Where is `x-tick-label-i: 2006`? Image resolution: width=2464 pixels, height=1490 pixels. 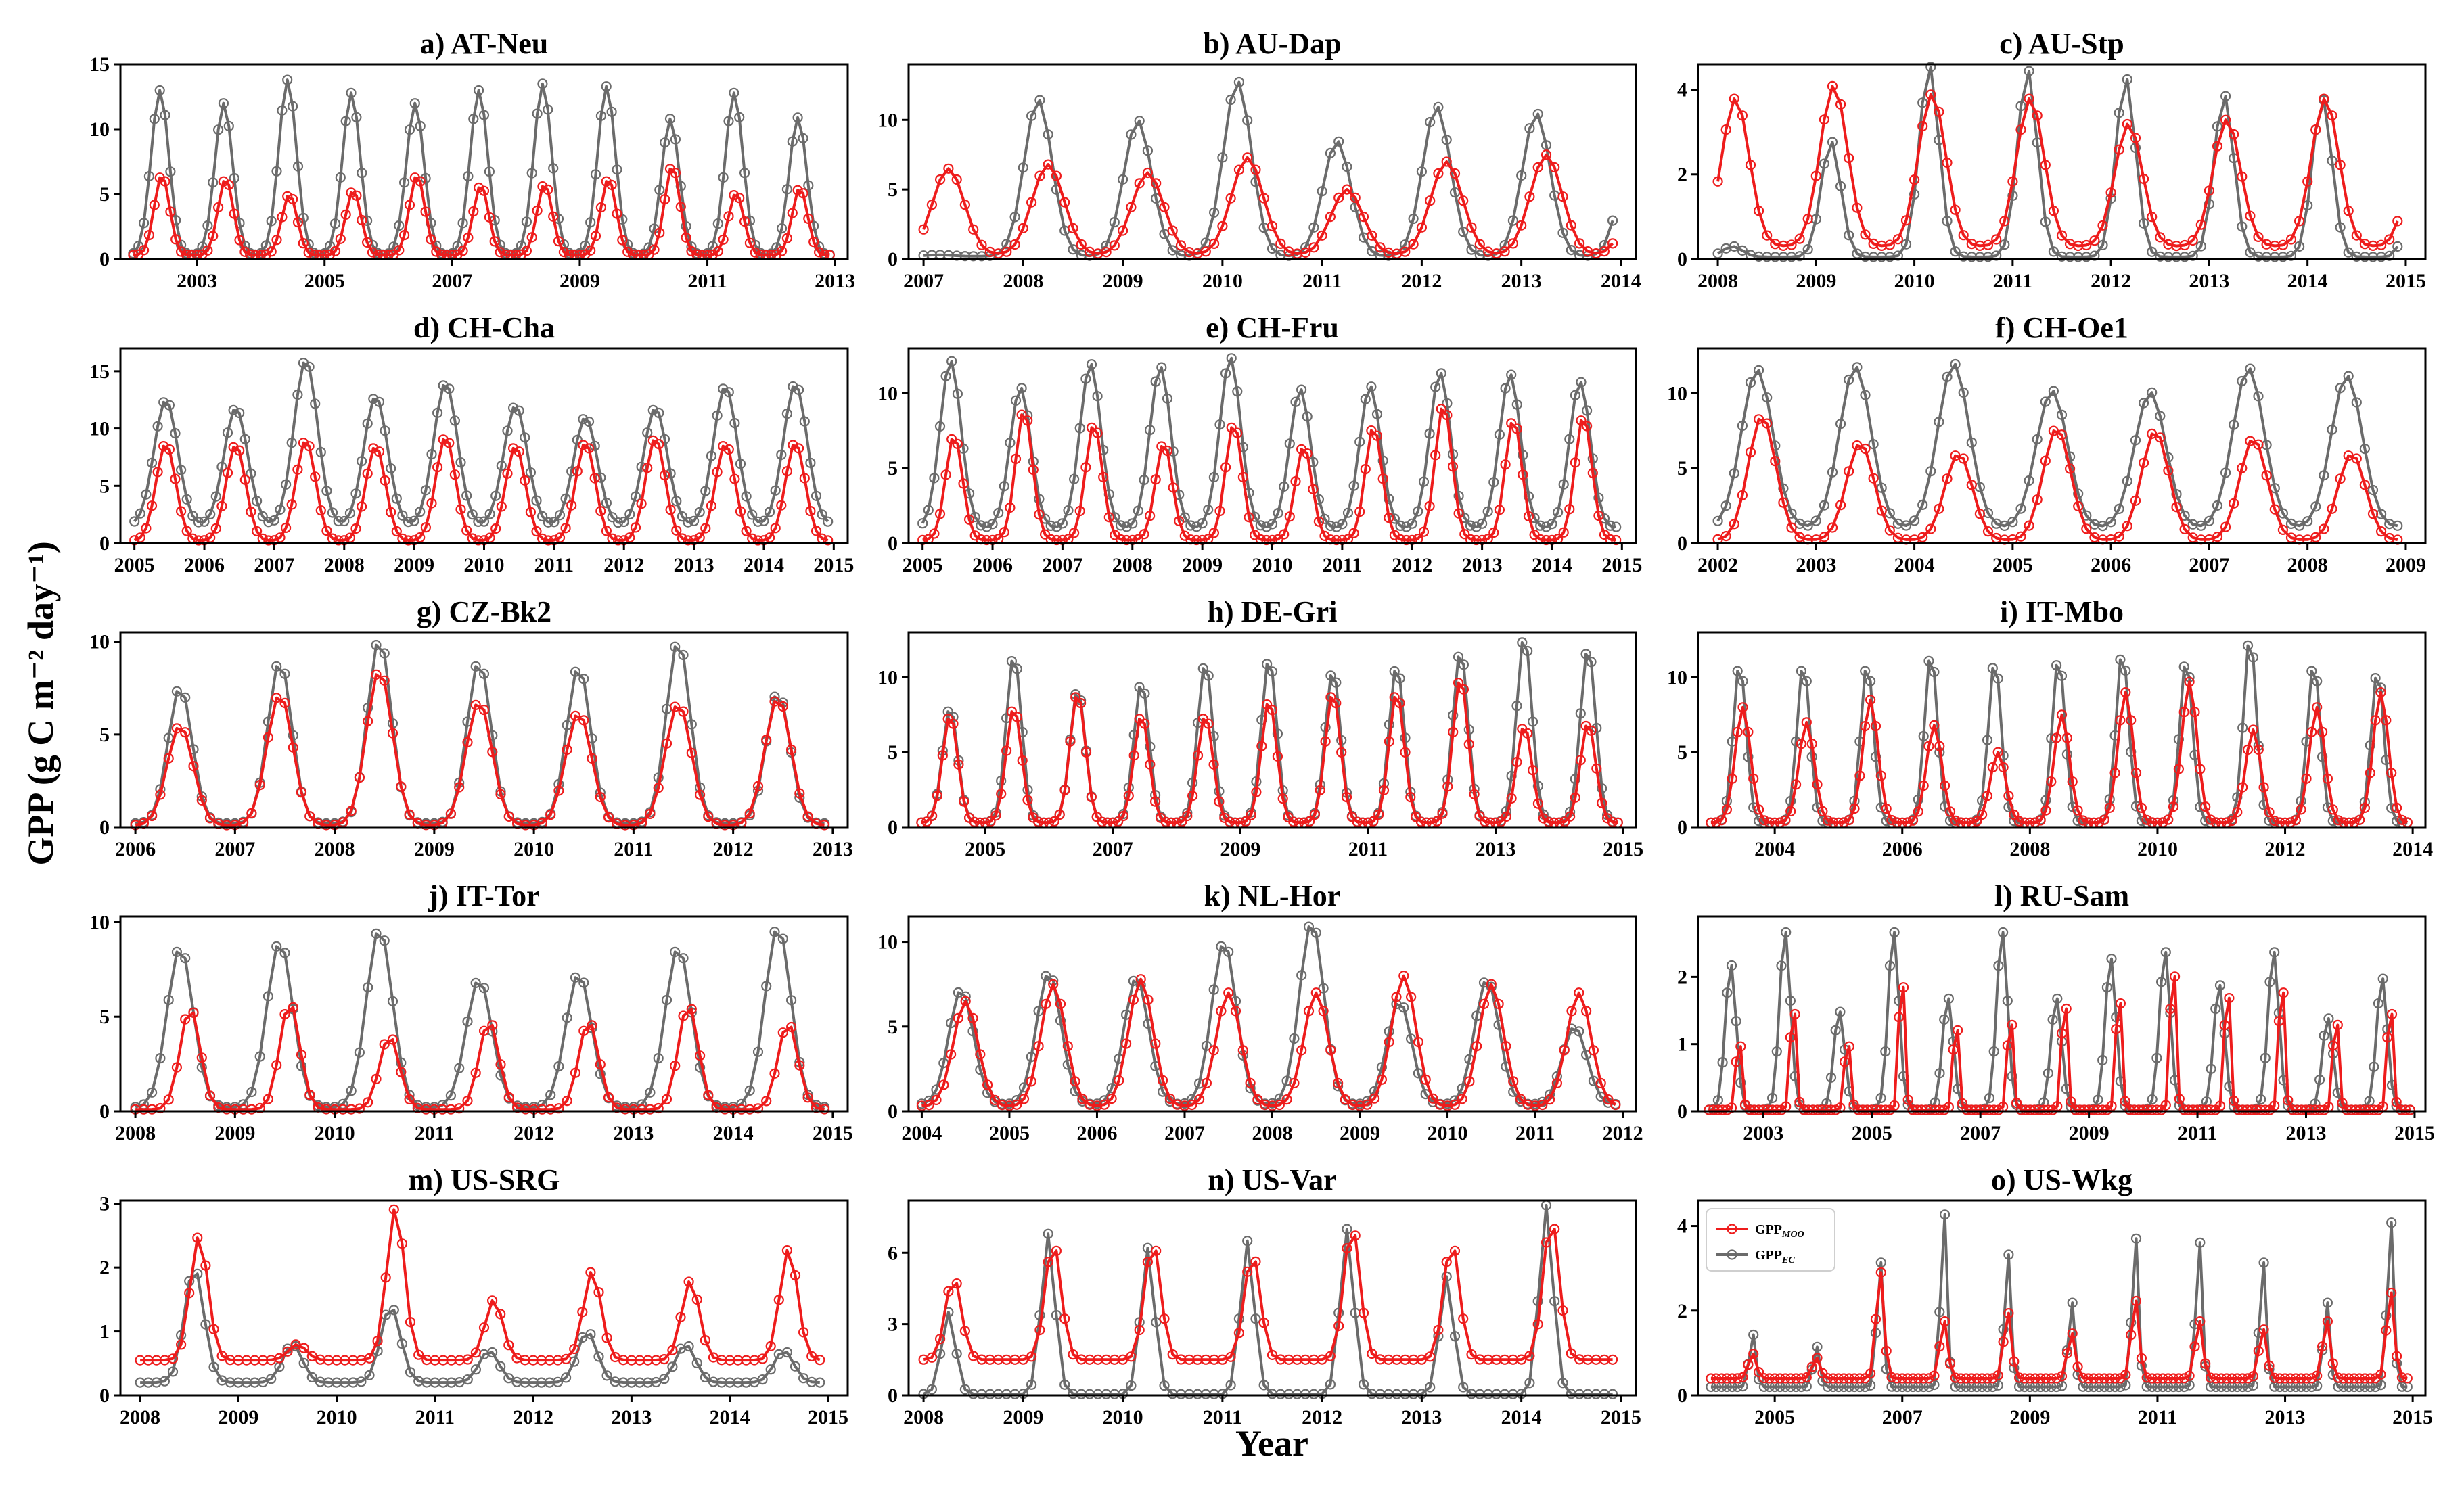
x-tick-label-i: 2006 is located at coordinates (1902, 849).